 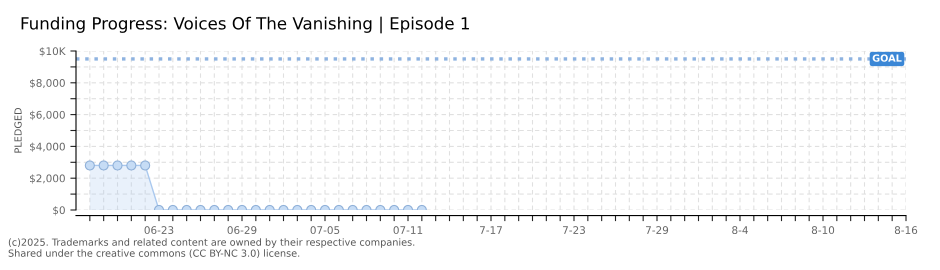 I want to click on y-tick-label: $10K, so click(x=53, y=51).